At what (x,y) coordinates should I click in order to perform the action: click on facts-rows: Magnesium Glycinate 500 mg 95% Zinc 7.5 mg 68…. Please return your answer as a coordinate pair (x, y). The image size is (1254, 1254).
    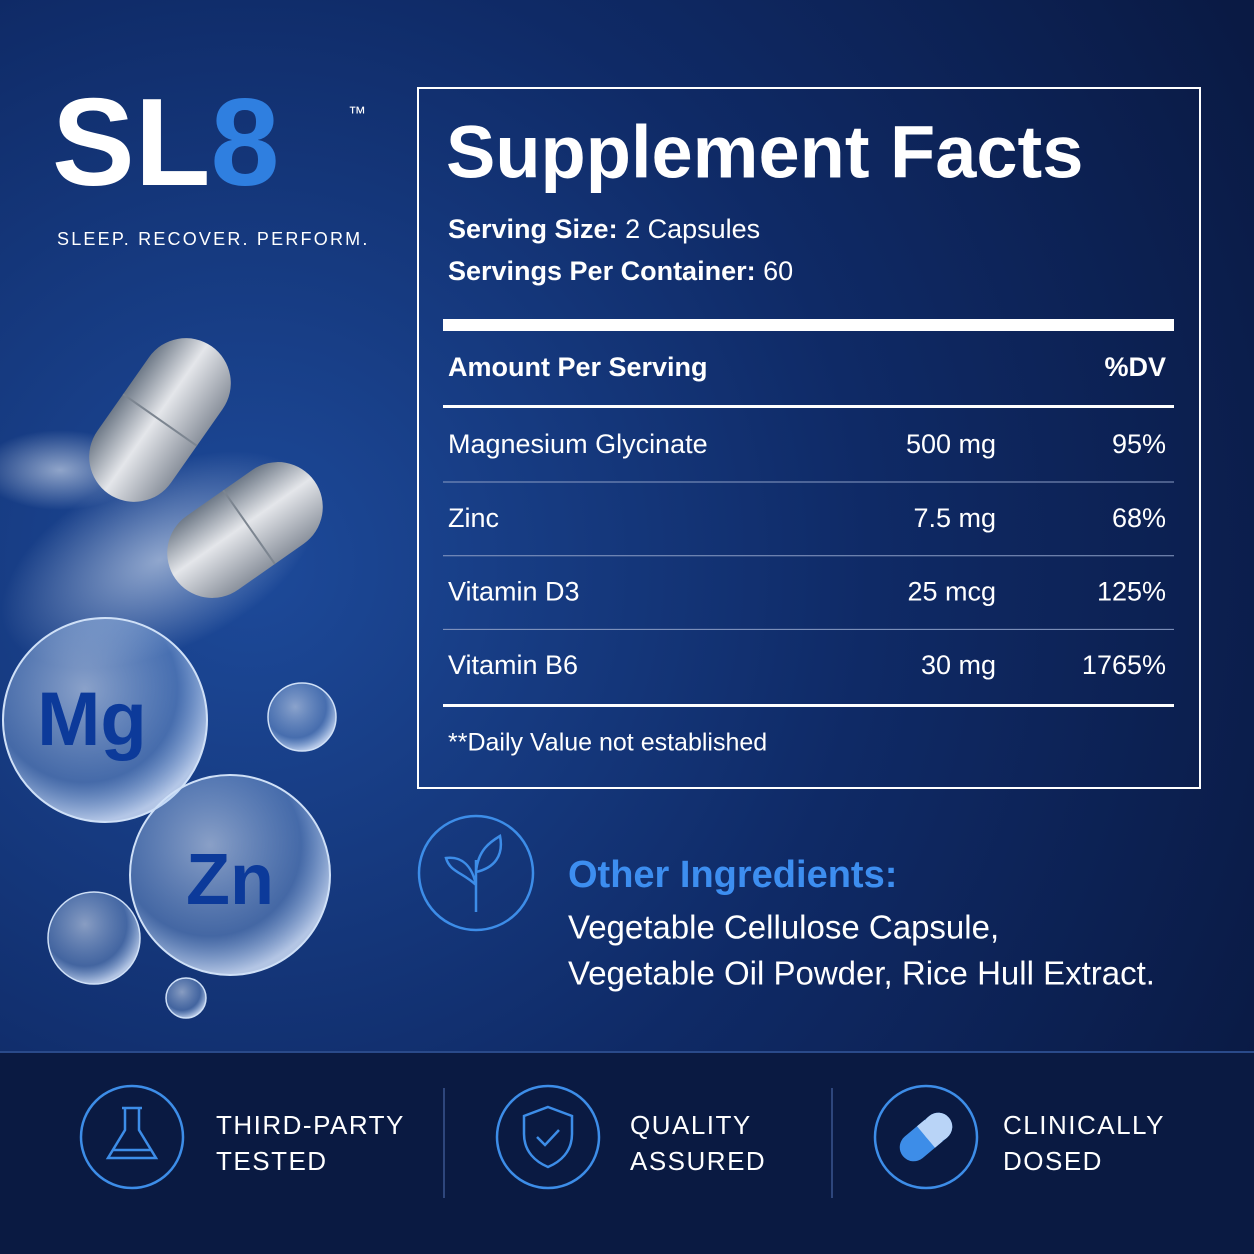
    Looking at the image, I should click on (808, 554).